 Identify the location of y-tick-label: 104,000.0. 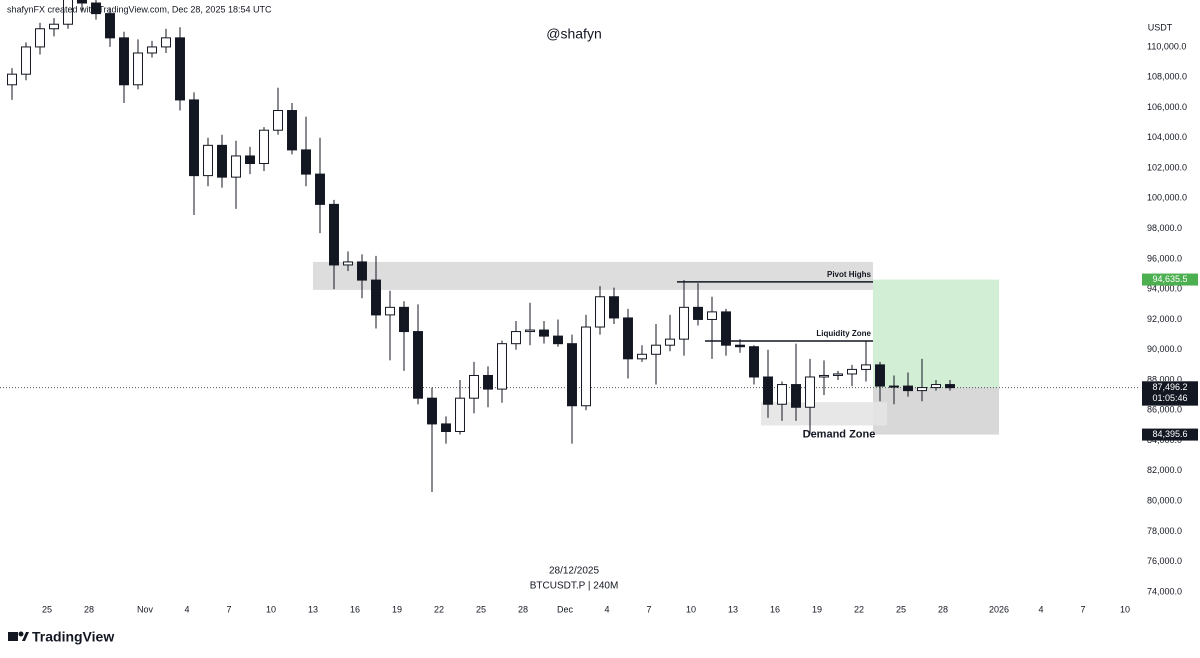
(1167, 137).